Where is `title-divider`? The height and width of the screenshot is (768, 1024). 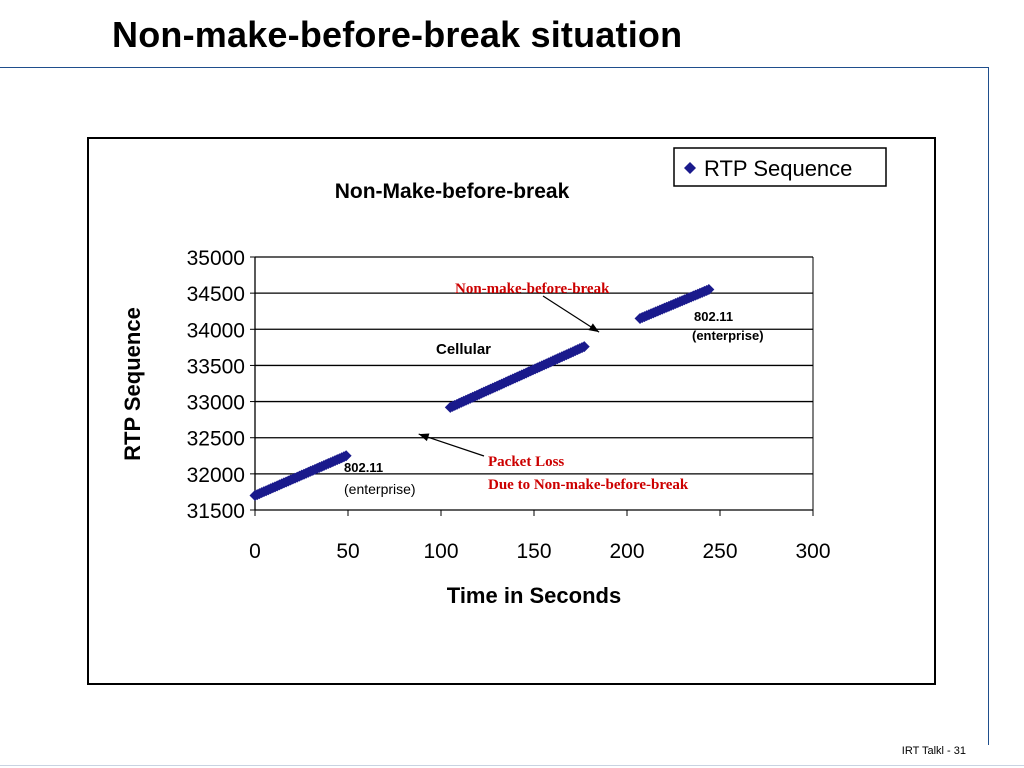
title-divider is located at coordinates (494, 67).